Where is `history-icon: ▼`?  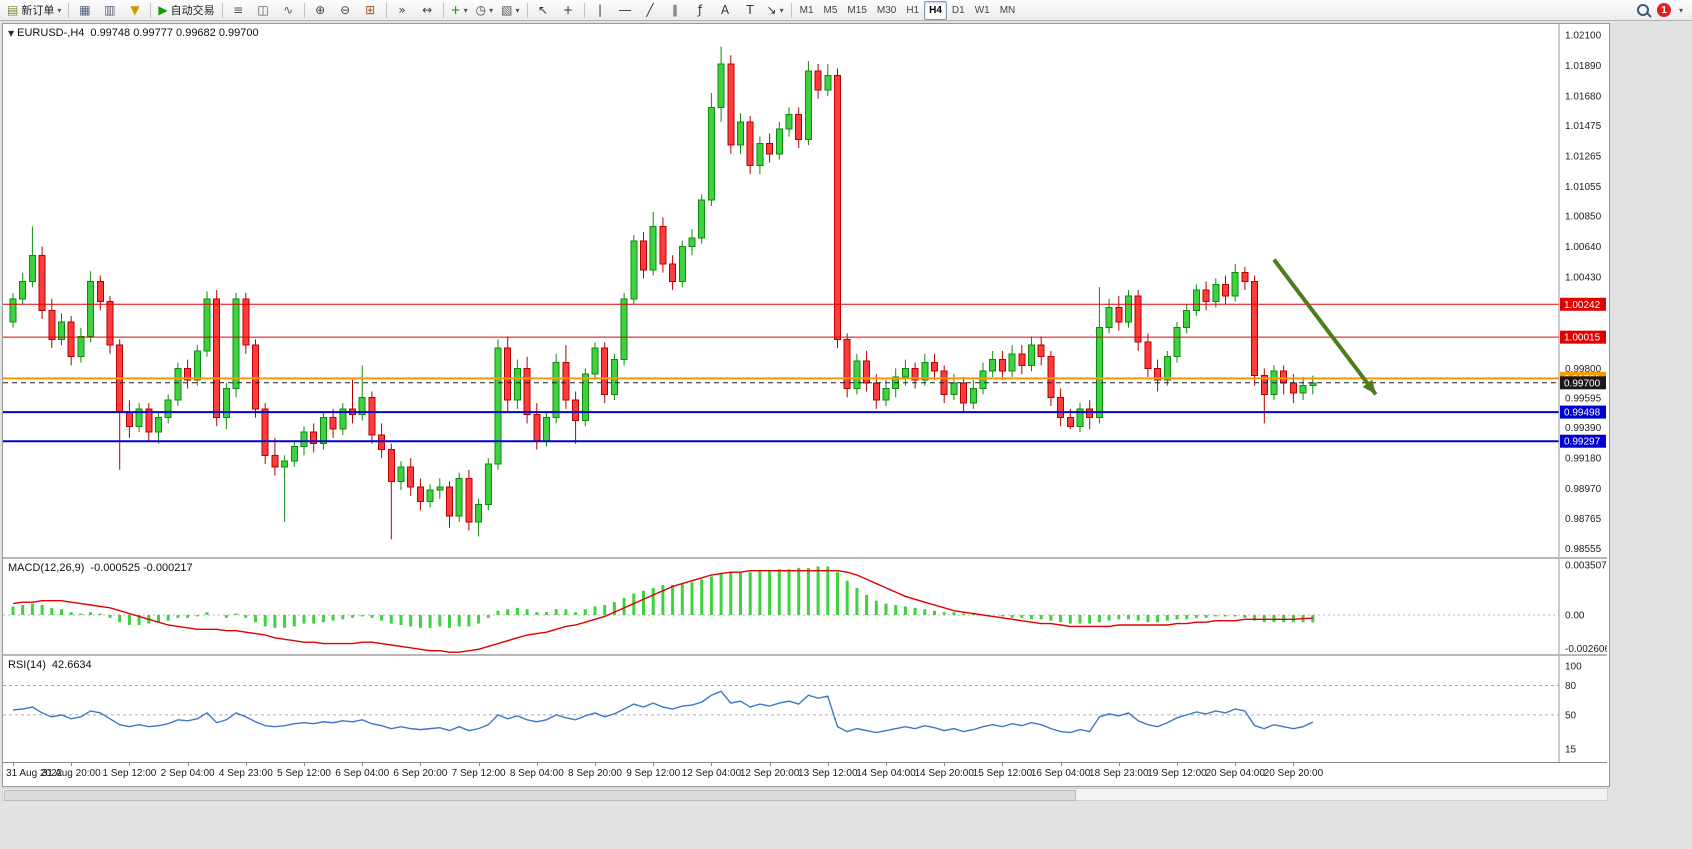
history-icon: ▼ is located at coordinates (135, 10).